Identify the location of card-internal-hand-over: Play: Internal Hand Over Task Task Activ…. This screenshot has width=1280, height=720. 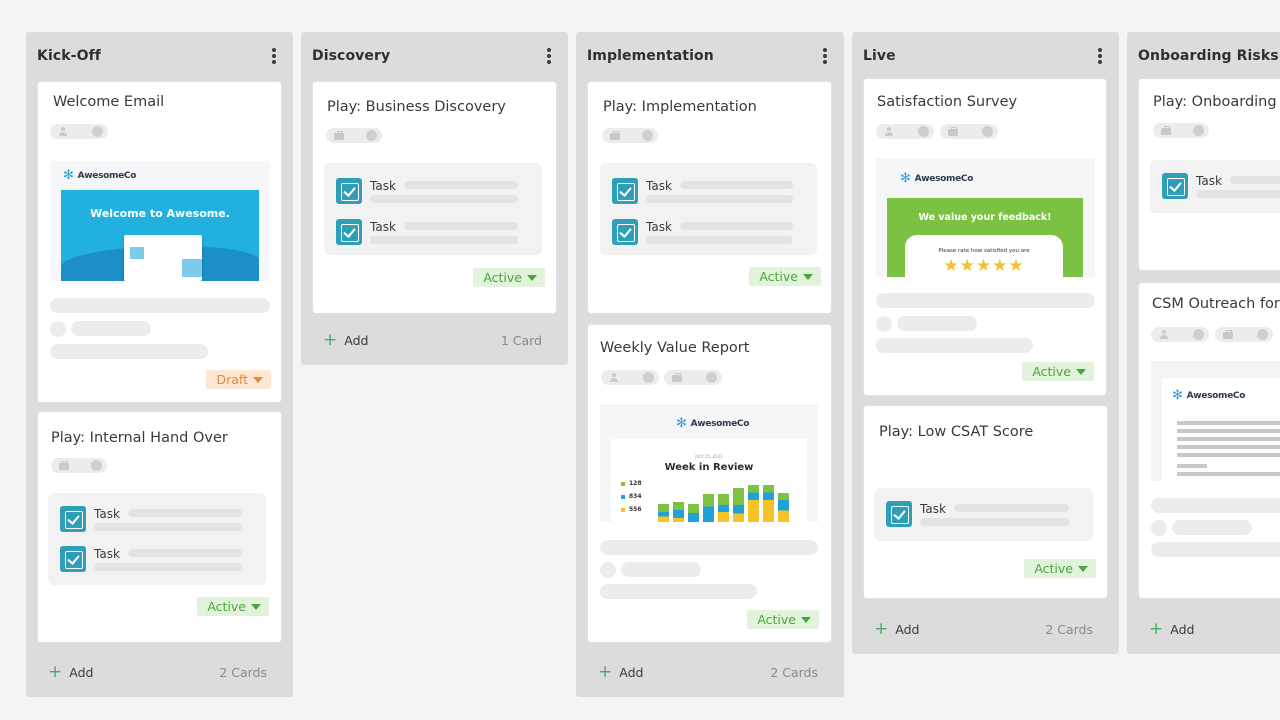
(159, 527).